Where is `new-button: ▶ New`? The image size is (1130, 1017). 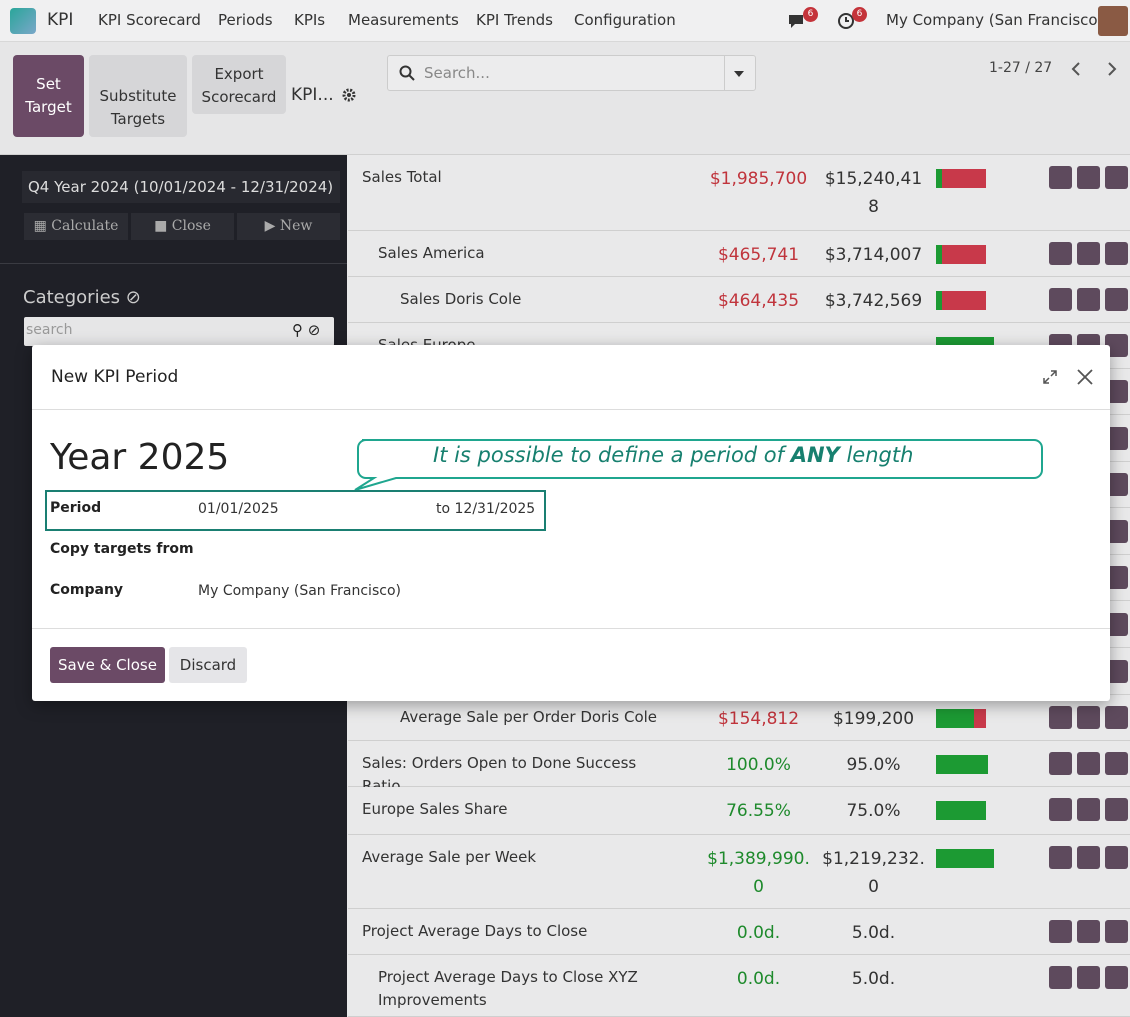 new-button: ▶ New is located at coordinates (288, 226).